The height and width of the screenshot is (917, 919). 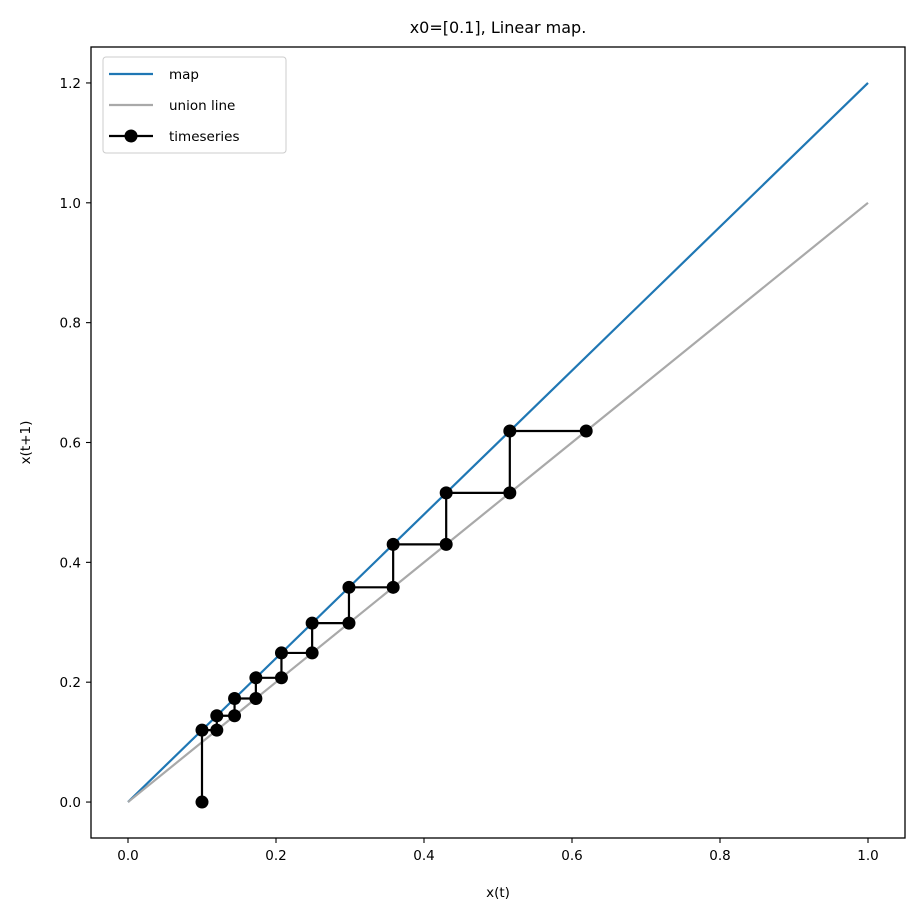 I want to click on x-tick-label: 0.2, so click(x=275, y=856).